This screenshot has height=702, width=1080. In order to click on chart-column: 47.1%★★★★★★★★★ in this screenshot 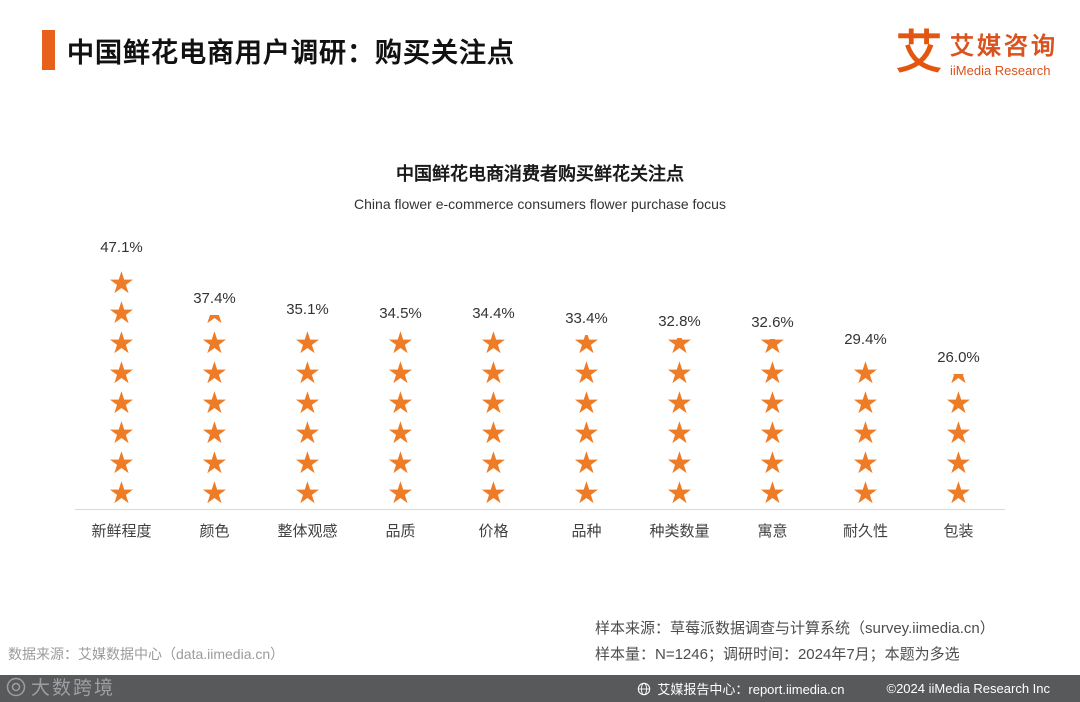, I will do `click(121, 374)`.